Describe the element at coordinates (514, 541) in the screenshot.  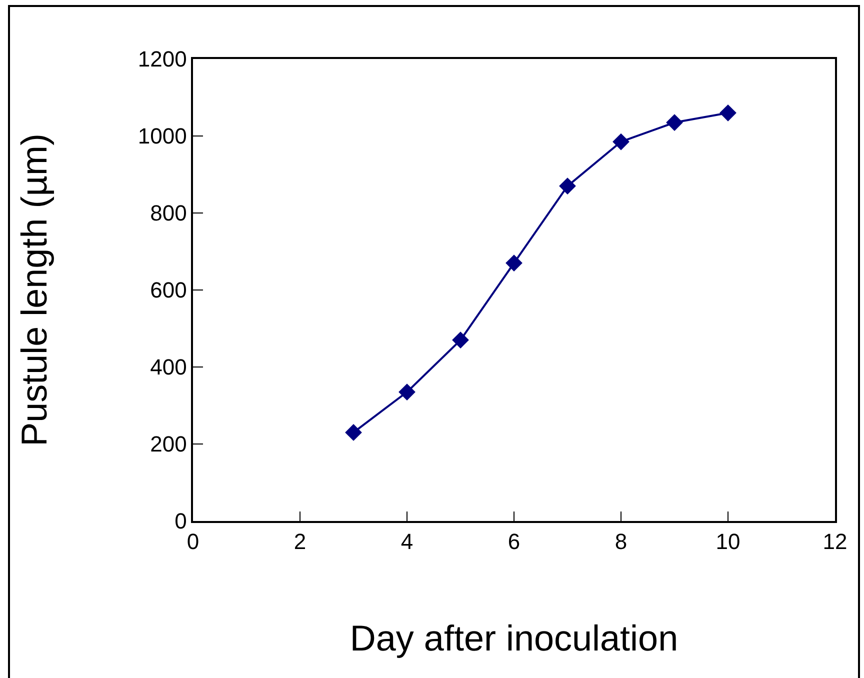
I see `x-tick-label: 6` at that location.